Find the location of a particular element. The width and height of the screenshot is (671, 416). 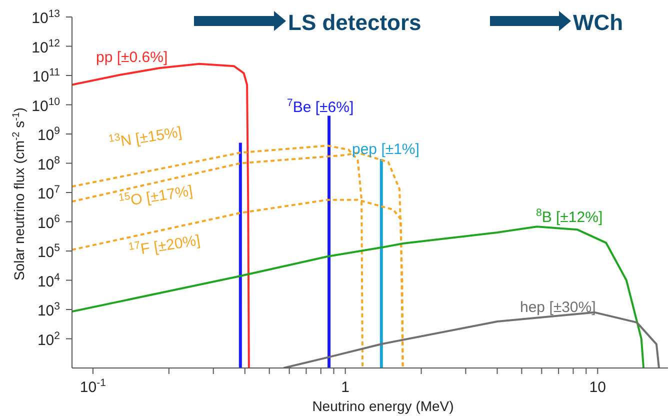

annotation: LS detectors is located at coordinates (355, 22).